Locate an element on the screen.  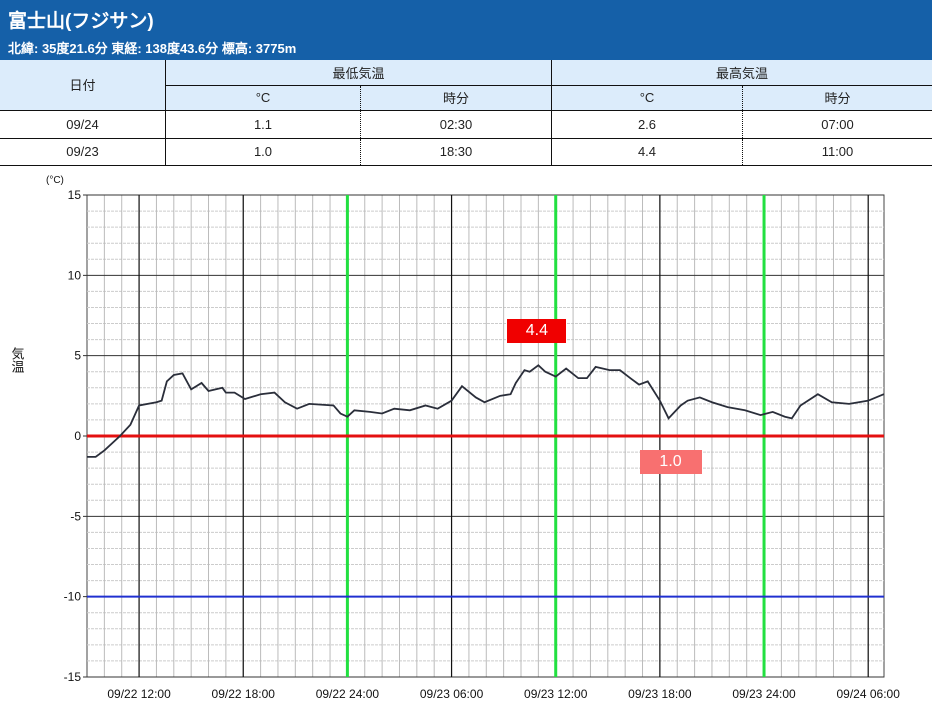
station-location: 北緯: 35度21.6分 東経: 138度43.6分 標高: 3775m is located at coordinates (152, 48).